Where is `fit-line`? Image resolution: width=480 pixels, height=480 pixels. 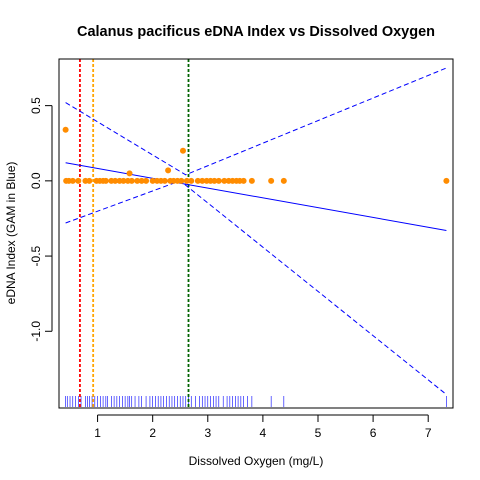 fit-line is located at coordinates (256, 196).